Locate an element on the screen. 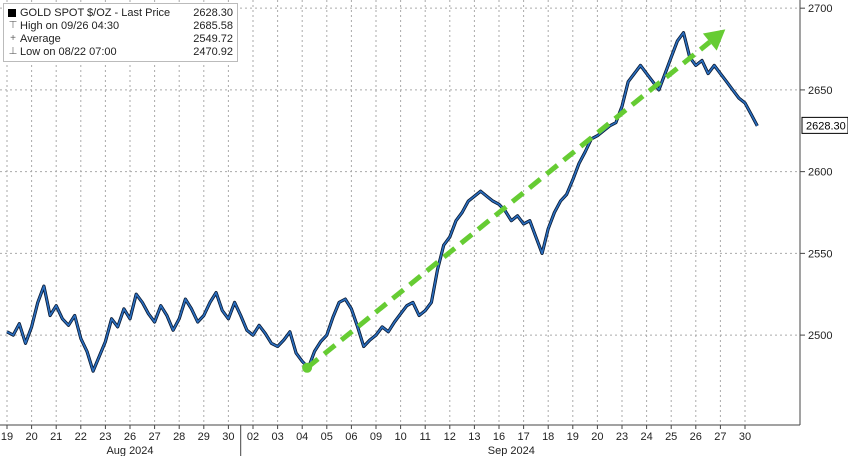 The width and height of the screenshot is (848, 456). y-tick-label: 2600 is located at coordinates (820, 173).